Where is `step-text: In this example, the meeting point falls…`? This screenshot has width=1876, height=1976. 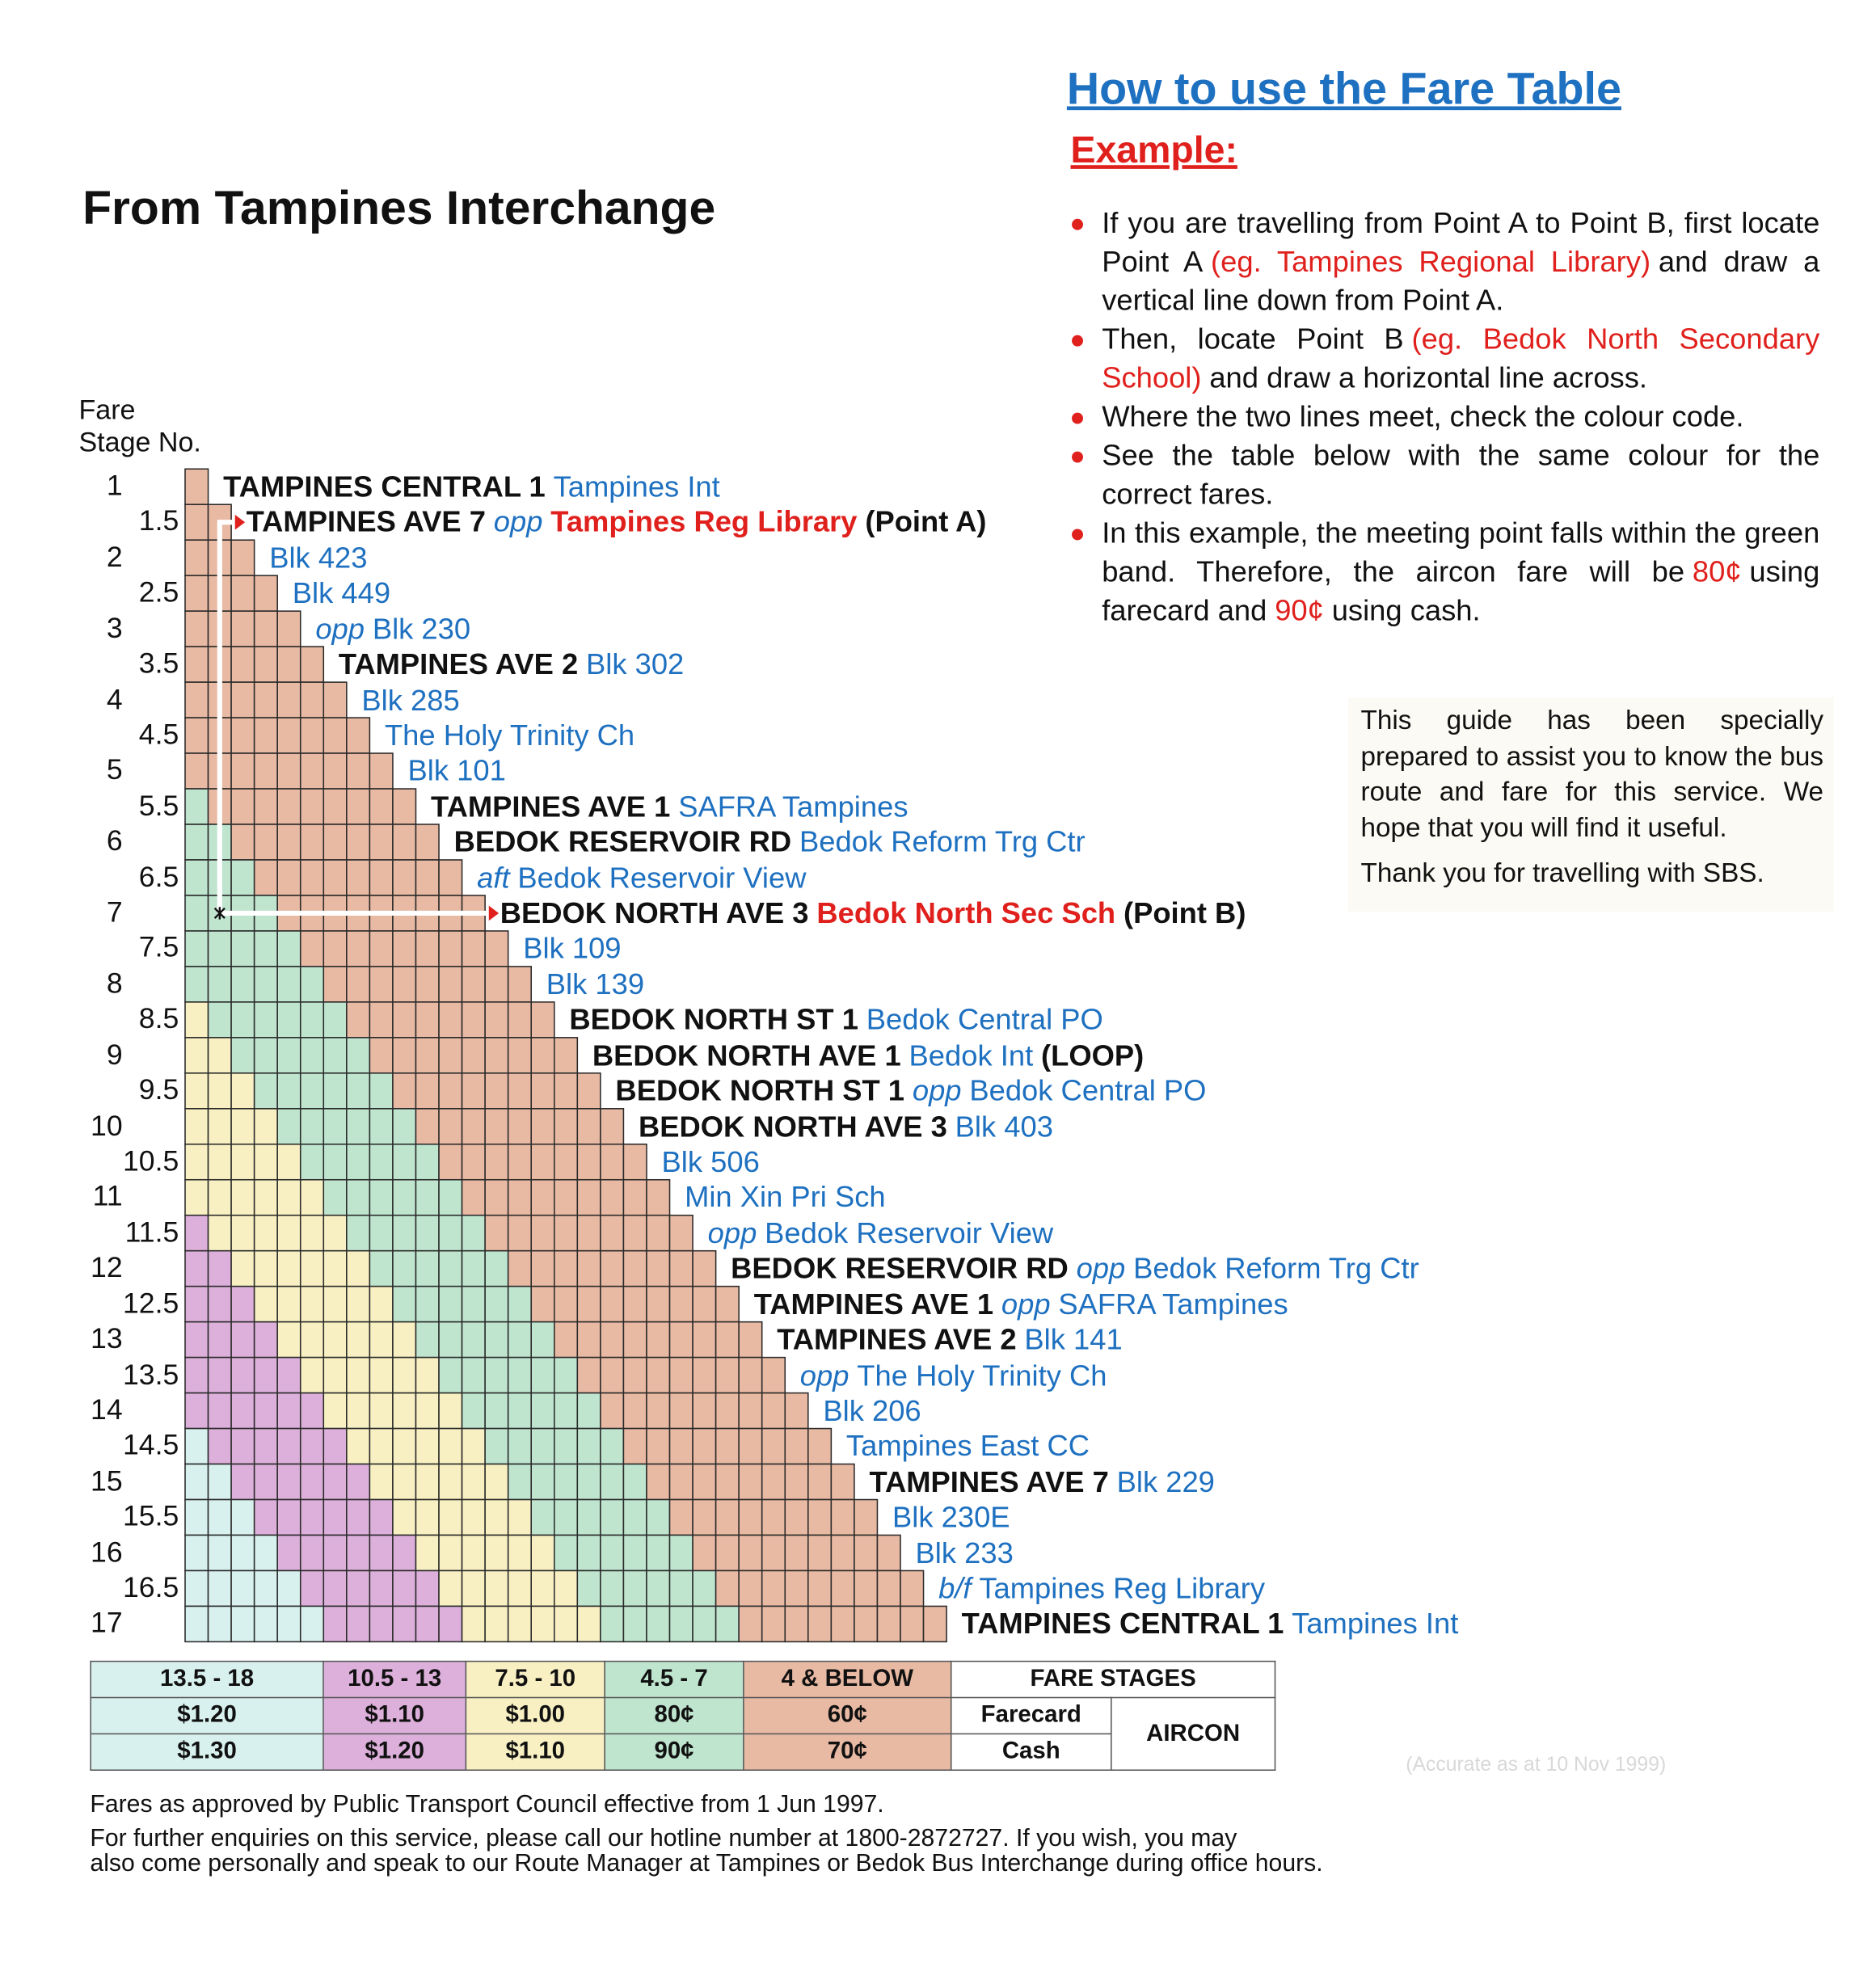 step-text: In this example, the meeting point falls… is located at coordinates (1461, 552).